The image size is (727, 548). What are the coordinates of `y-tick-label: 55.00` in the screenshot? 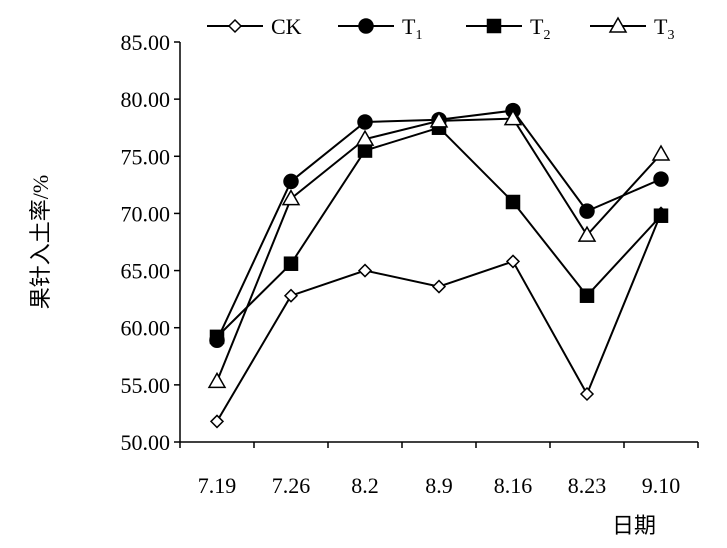 It's located at (146, 385).